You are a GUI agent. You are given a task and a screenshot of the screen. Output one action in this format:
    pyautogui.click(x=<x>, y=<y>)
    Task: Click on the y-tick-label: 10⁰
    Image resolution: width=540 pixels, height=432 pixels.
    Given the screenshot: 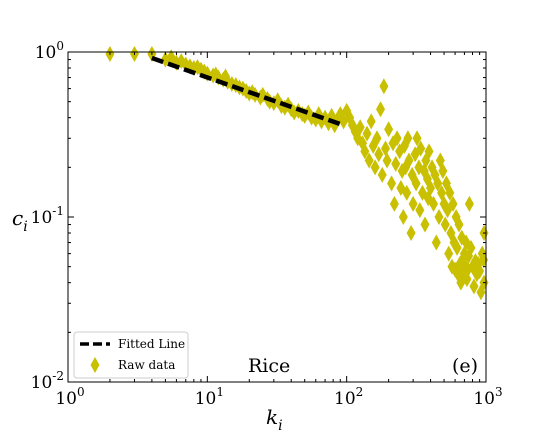 What is the action you would take?
    pyautogui.click(x=49, y=51)
    